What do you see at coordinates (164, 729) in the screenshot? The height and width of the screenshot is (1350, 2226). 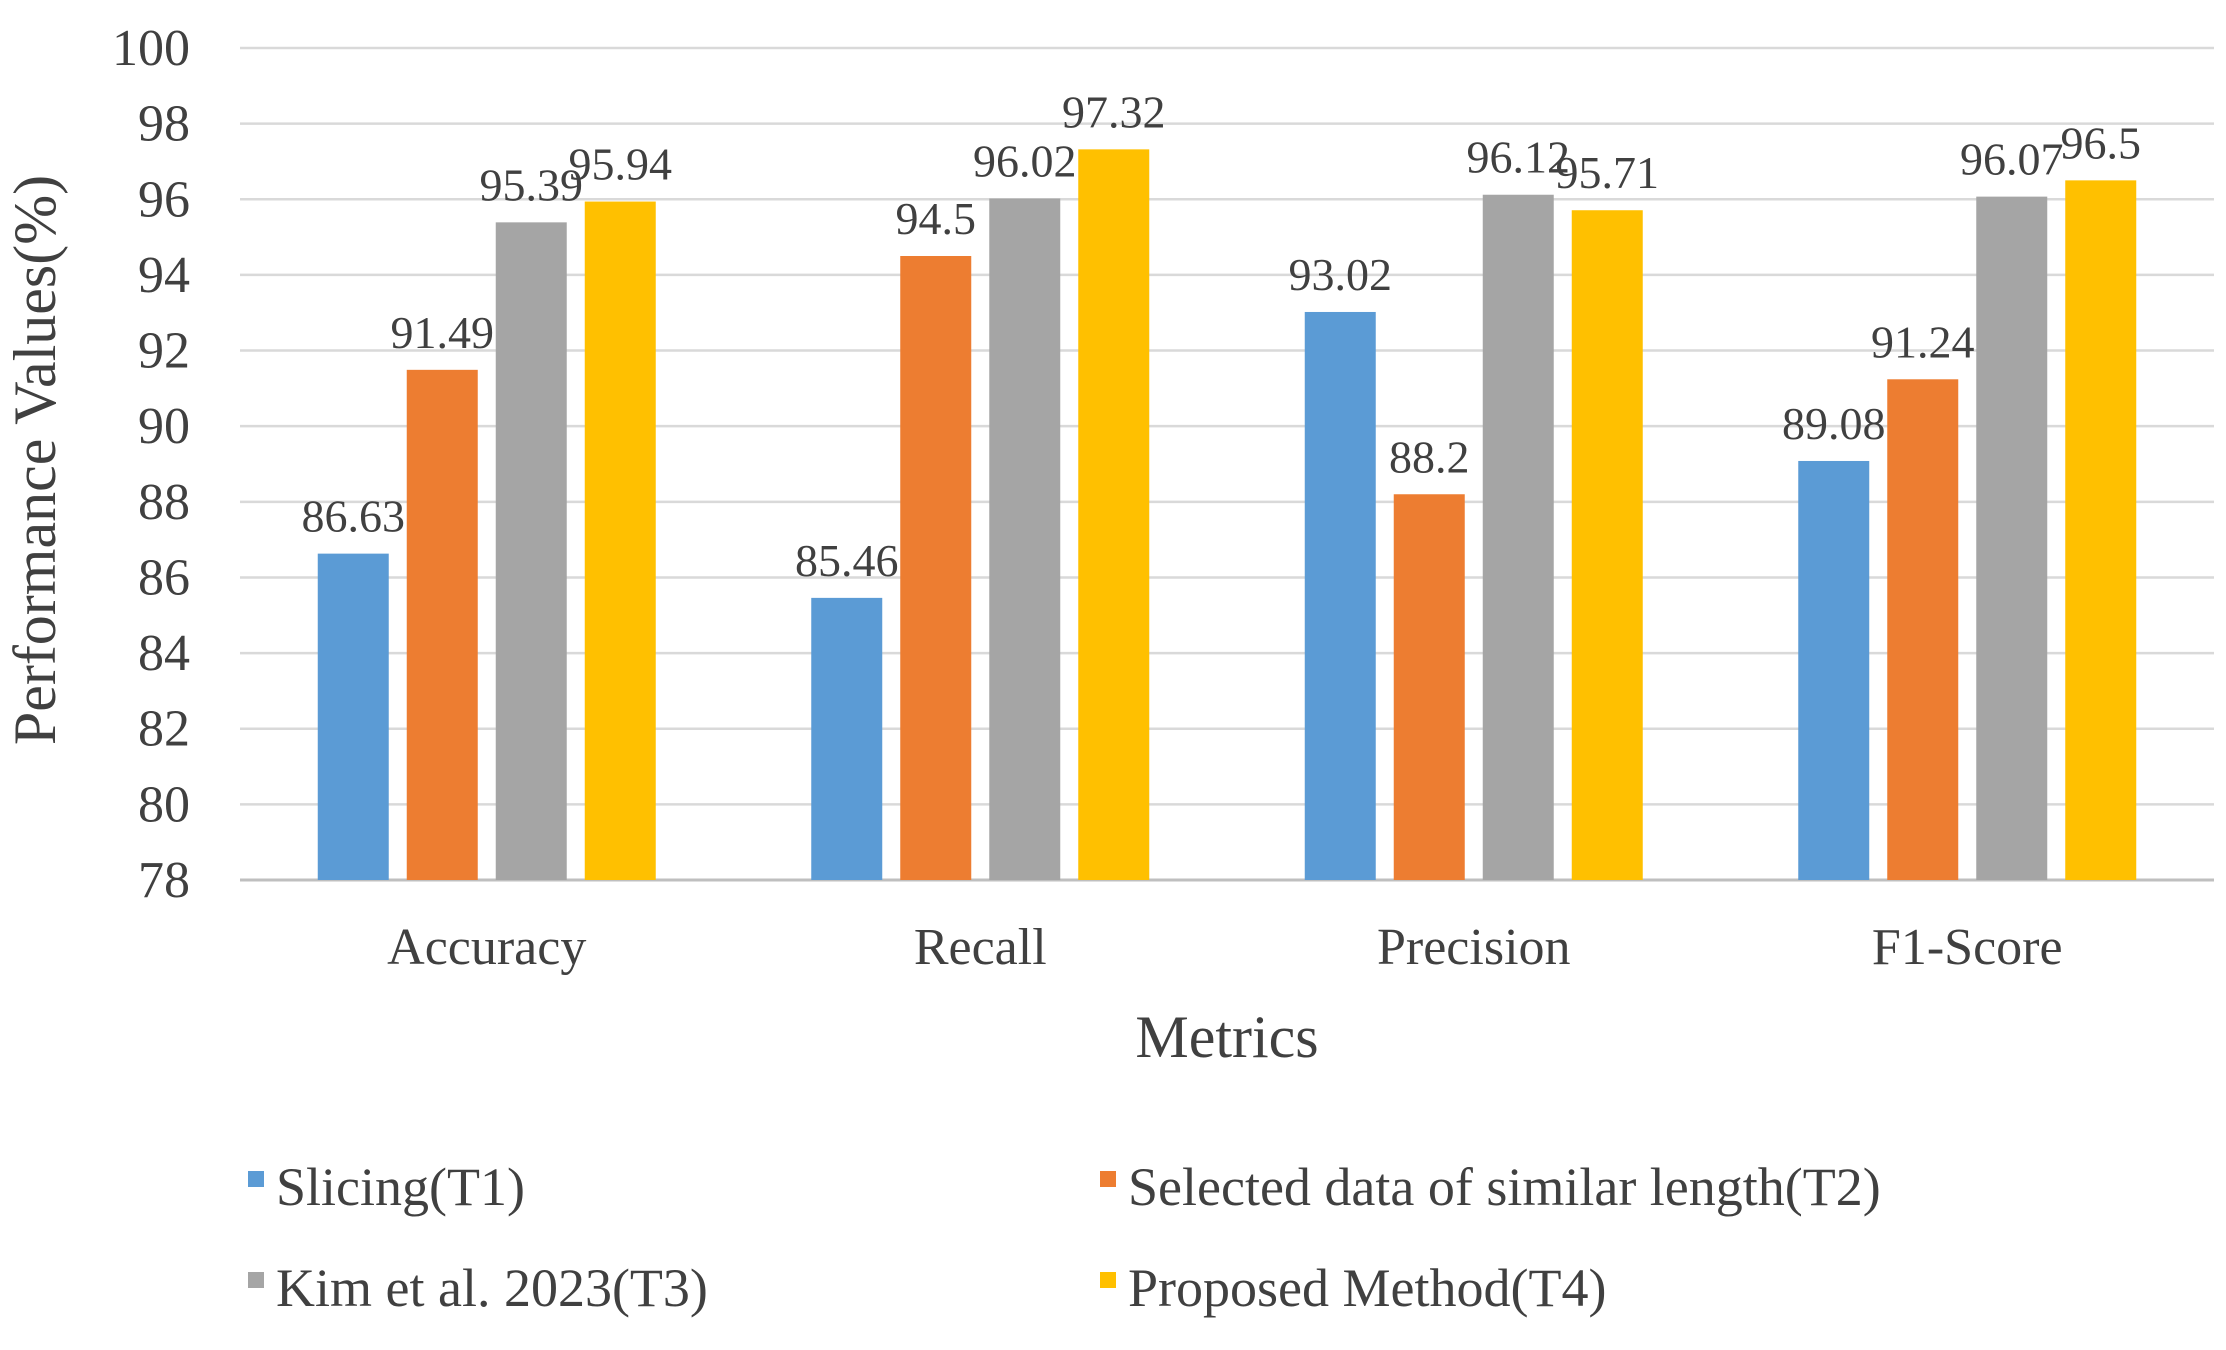 I see `y-tick-label: 82` at bounding box center [164, 729].